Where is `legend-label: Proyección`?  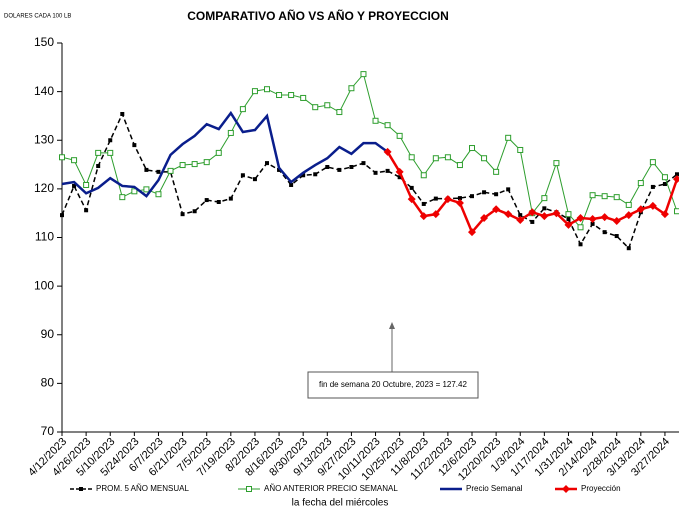 legend-label: Proyección is located at coordinates (601, 488).